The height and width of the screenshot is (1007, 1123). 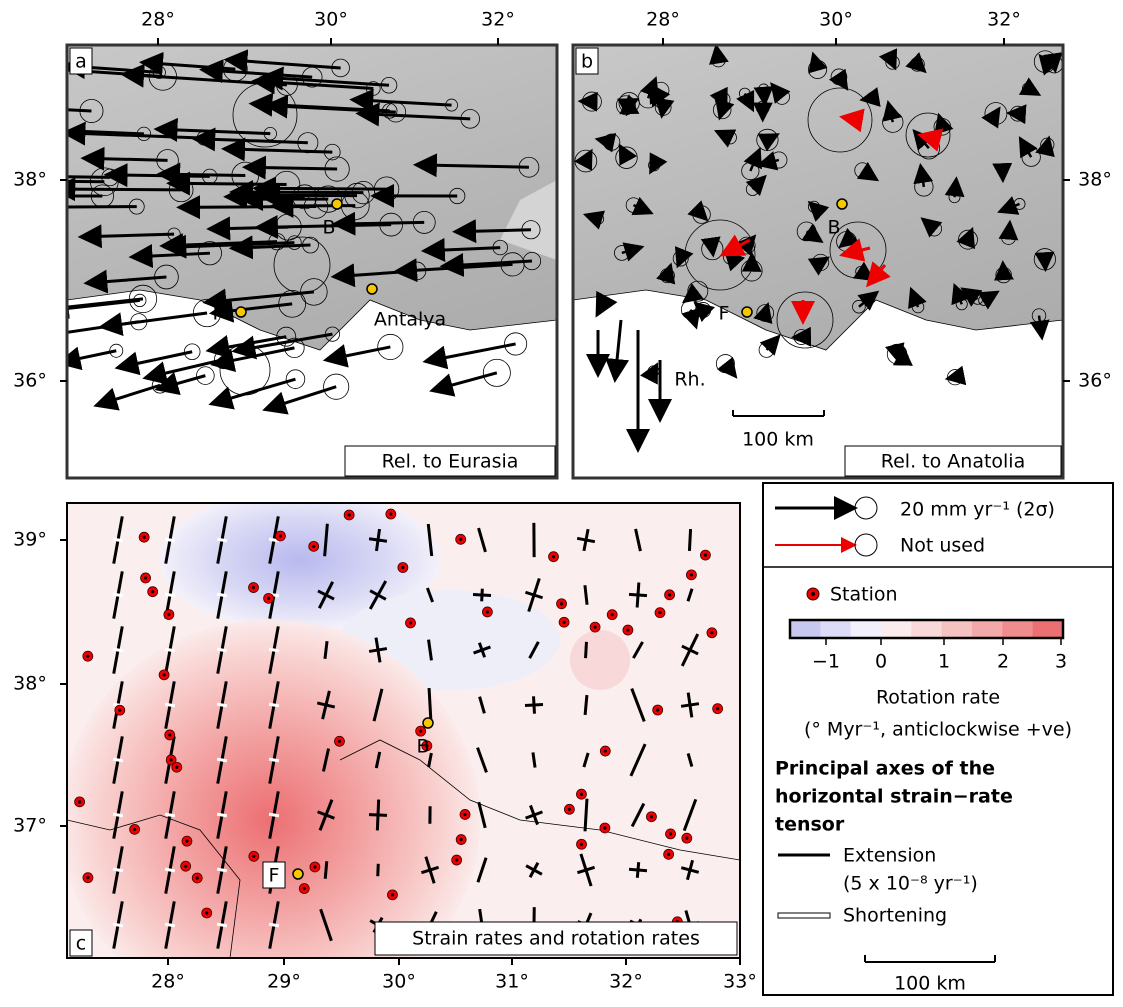 I want to click on legend-heading: Principal axes of the, so click(x=885, y=769).